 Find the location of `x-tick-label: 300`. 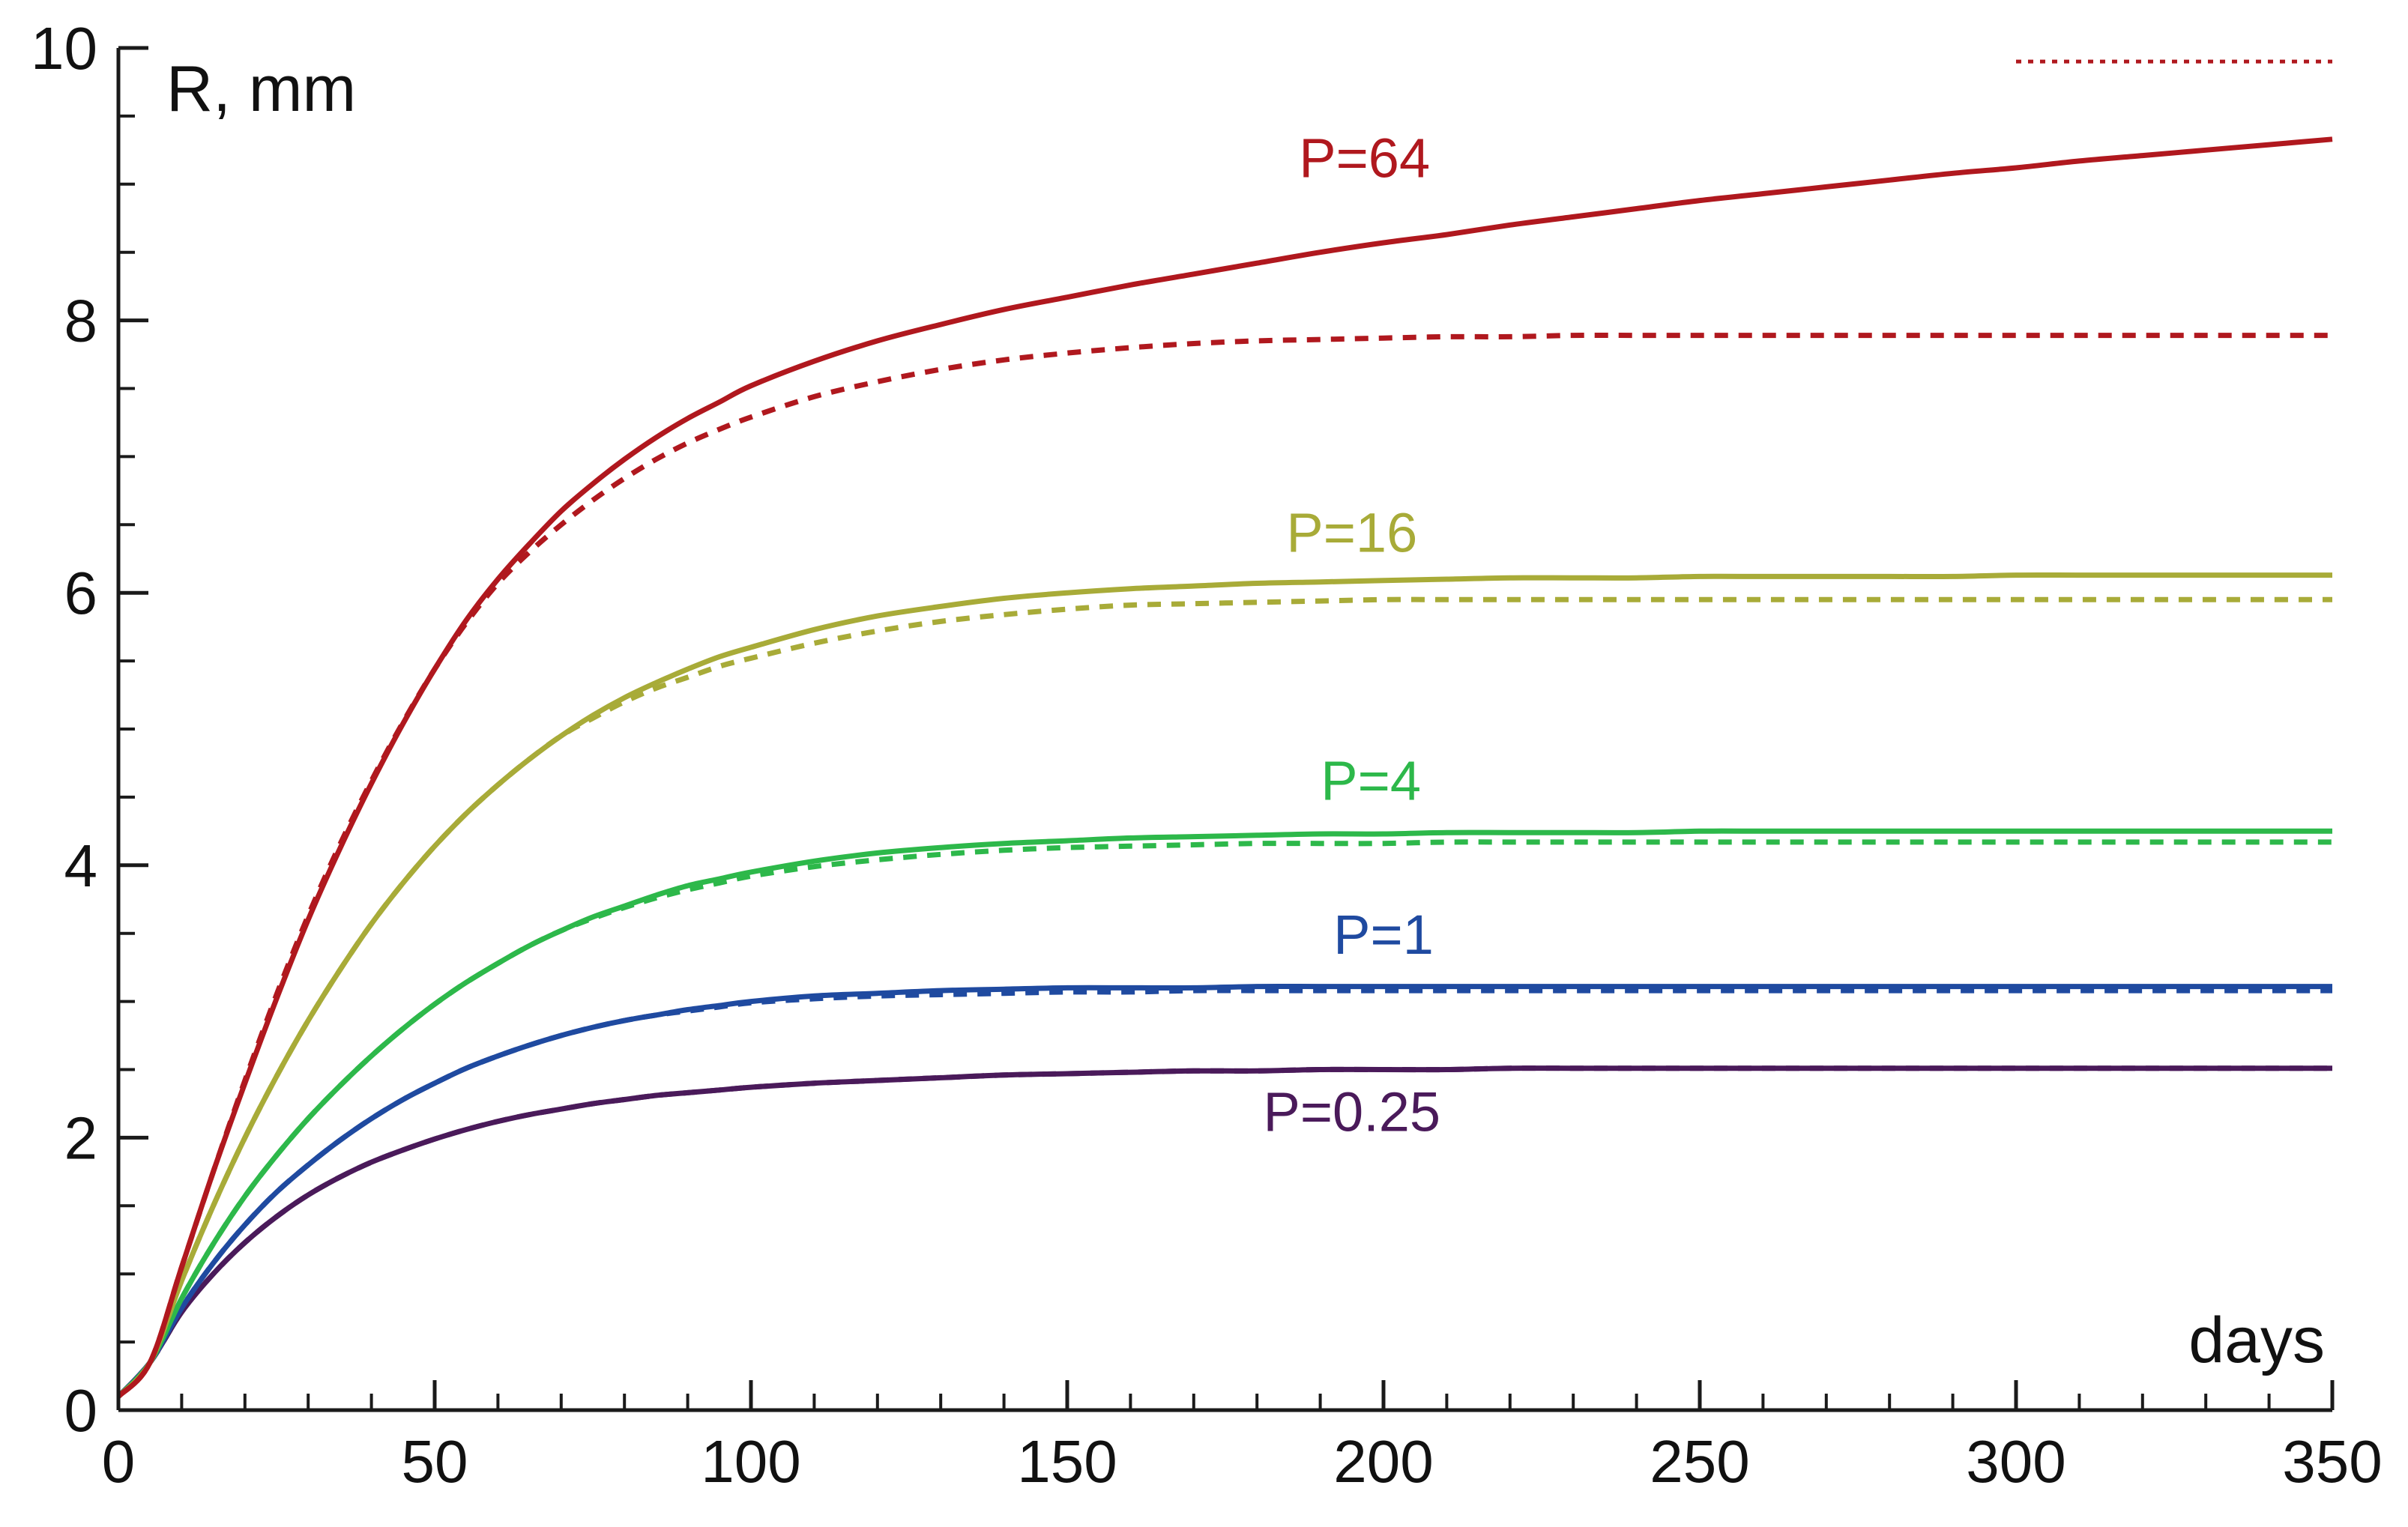

x-tick-label: 300 is located at coordinates (2015, 1461).